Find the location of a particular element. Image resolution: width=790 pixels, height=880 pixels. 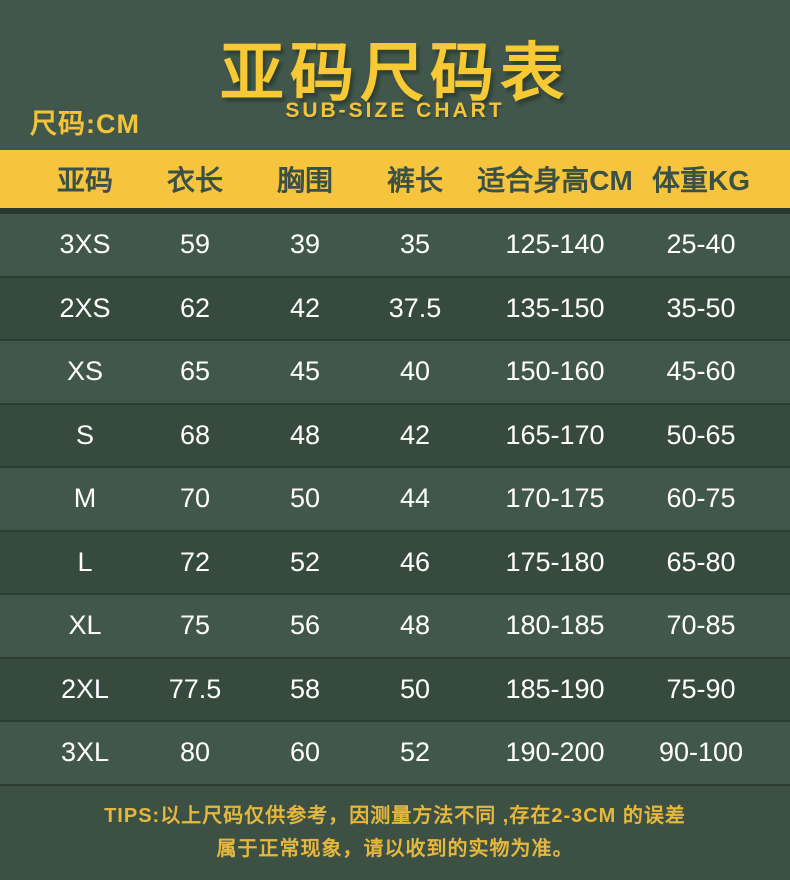

weight-cell: 45-60 is located at coordinates (701, 371).